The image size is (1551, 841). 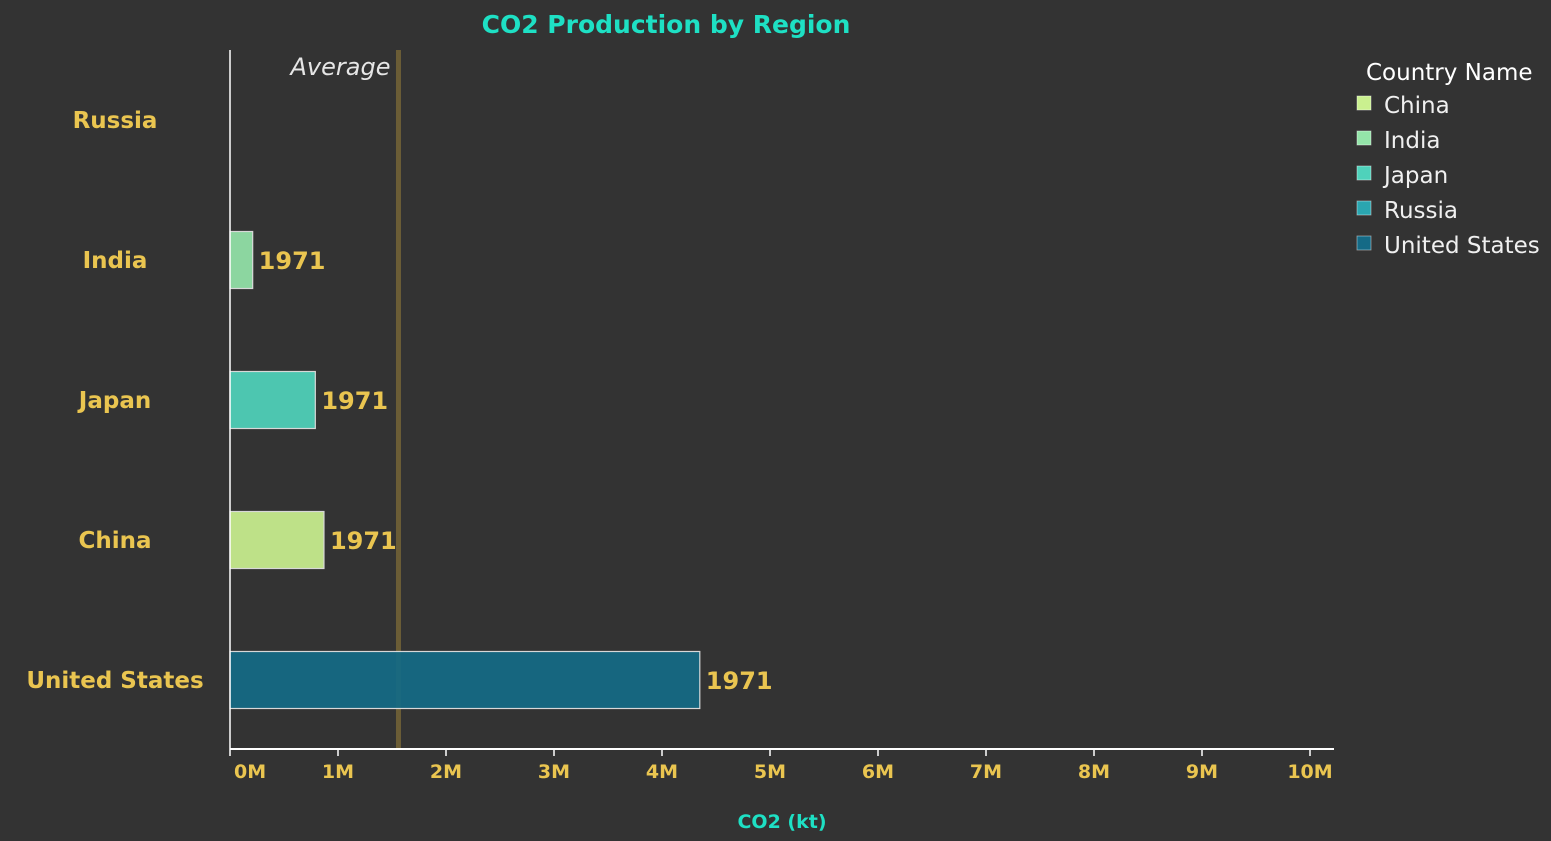 I want to click on category-label-russia: Russia, so click(x=115, y=121).